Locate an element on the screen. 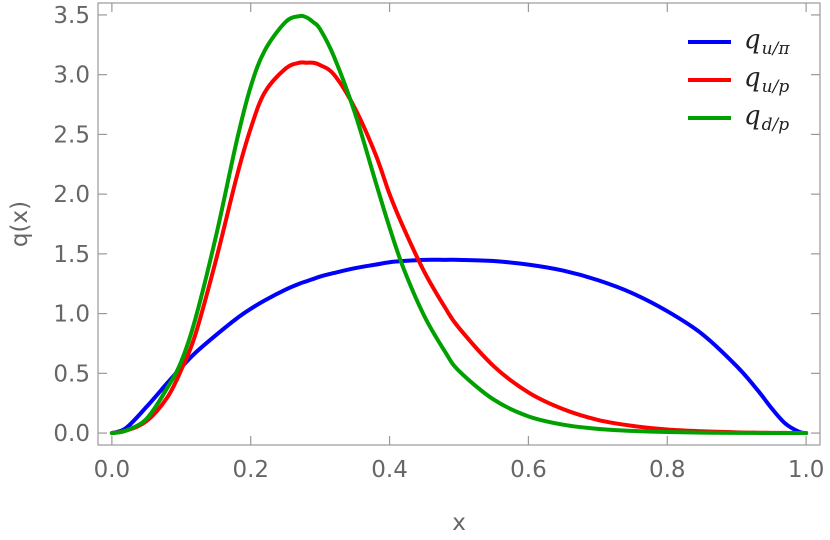 The width and height of the screenshot is (830, 540). y-tick-label: 0.0 is located at coordinates (71, 434).